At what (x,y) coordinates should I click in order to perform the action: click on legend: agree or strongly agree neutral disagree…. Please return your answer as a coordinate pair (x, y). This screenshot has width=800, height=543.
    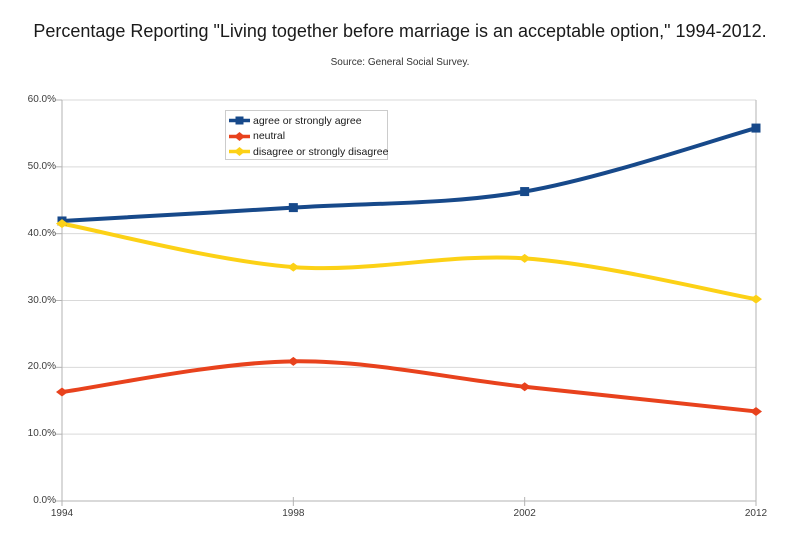
    Looking at the image, I should click on (306, 135).